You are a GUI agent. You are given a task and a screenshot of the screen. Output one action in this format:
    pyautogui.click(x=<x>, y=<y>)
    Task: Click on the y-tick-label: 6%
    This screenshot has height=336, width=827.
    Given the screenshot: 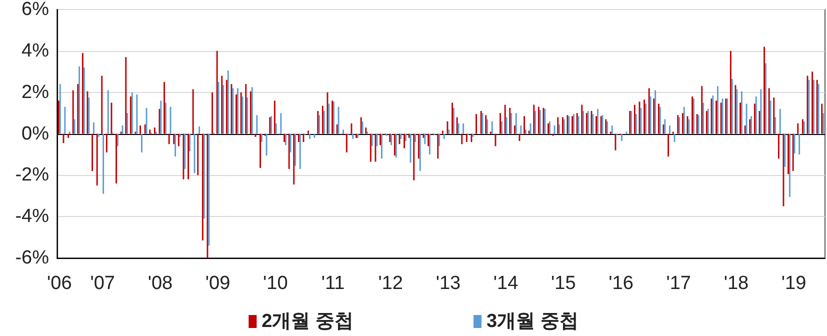 What is the action you would take?
    pyautogui.click(x=36, y=10)
    